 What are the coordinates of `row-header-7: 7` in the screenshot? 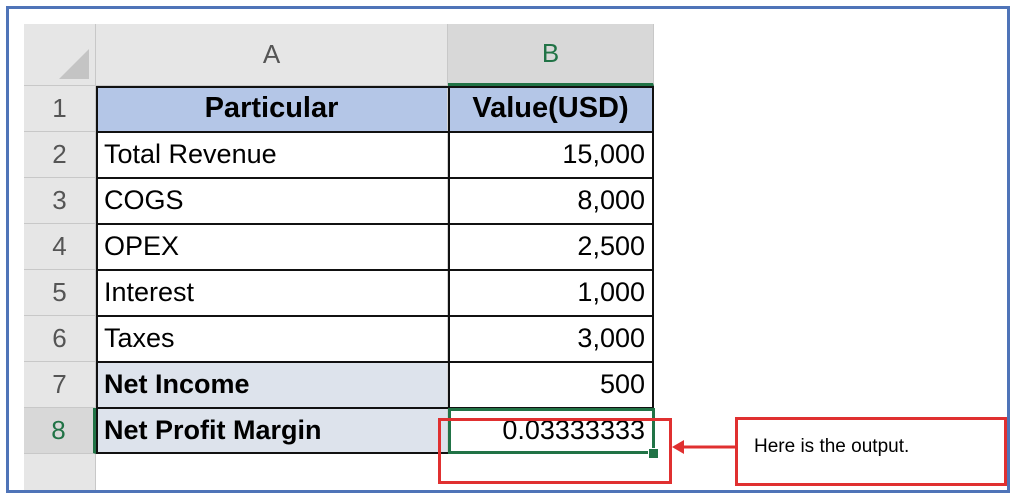 It's located at (60, 385).